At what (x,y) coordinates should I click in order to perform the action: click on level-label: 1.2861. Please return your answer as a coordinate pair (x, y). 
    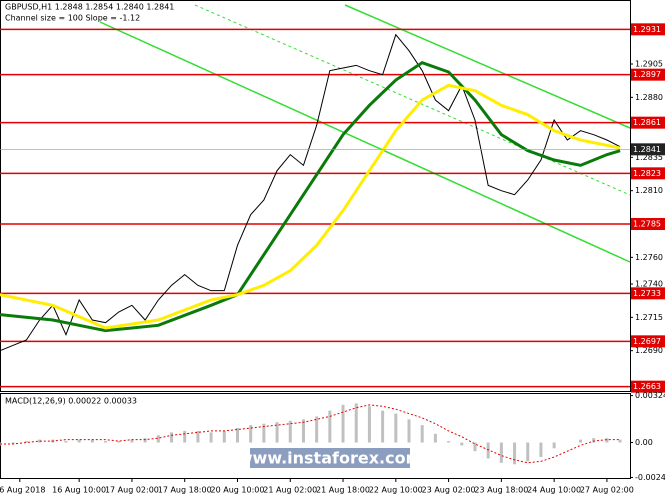
    Looking at the image, I should click on (647, 122).